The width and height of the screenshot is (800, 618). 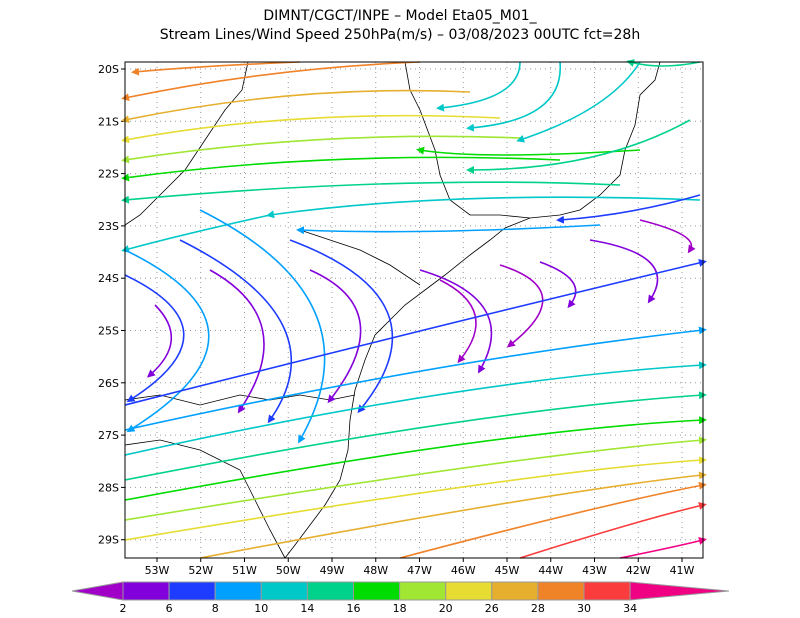 What do you see at coordinates (108, 278) in the screenshot?
I see `lat-label: 24S` at bounding box center [108, 278].